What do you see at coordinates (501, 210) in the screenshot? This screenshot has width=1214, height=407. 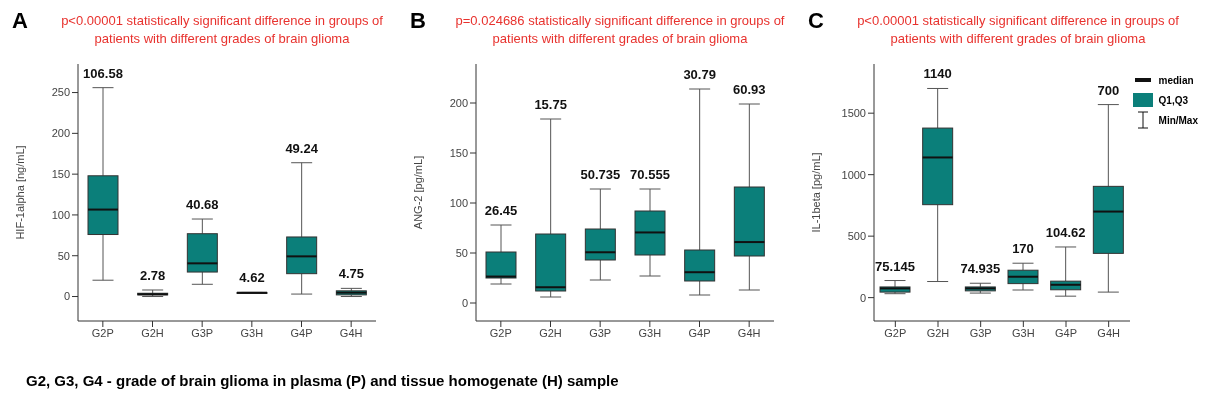 I see `annotation: 26.45` at bounding box center [501, 210].